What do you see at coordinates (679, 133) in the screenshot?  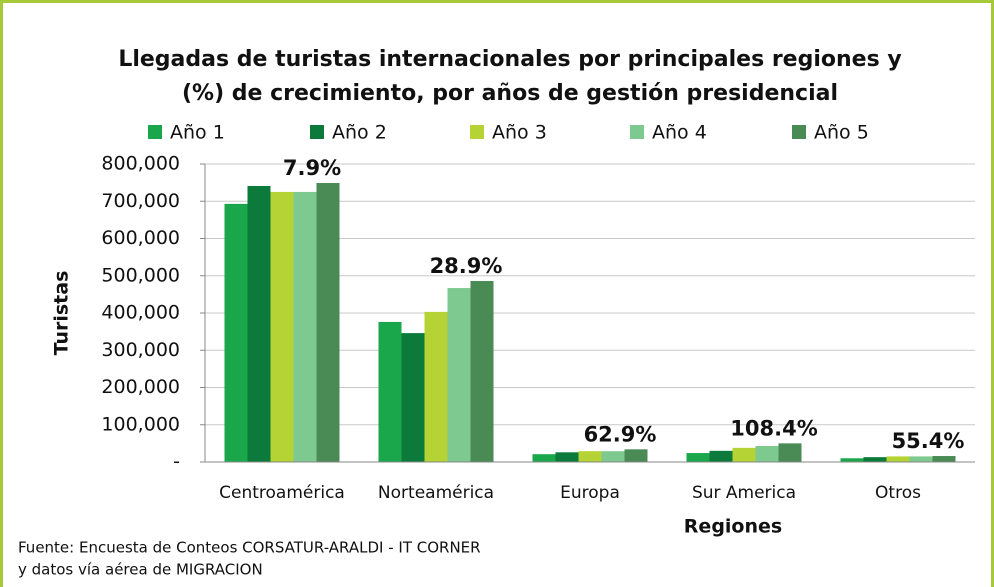 I see `legend-label: Año 4` at bounding box center [679, 133].